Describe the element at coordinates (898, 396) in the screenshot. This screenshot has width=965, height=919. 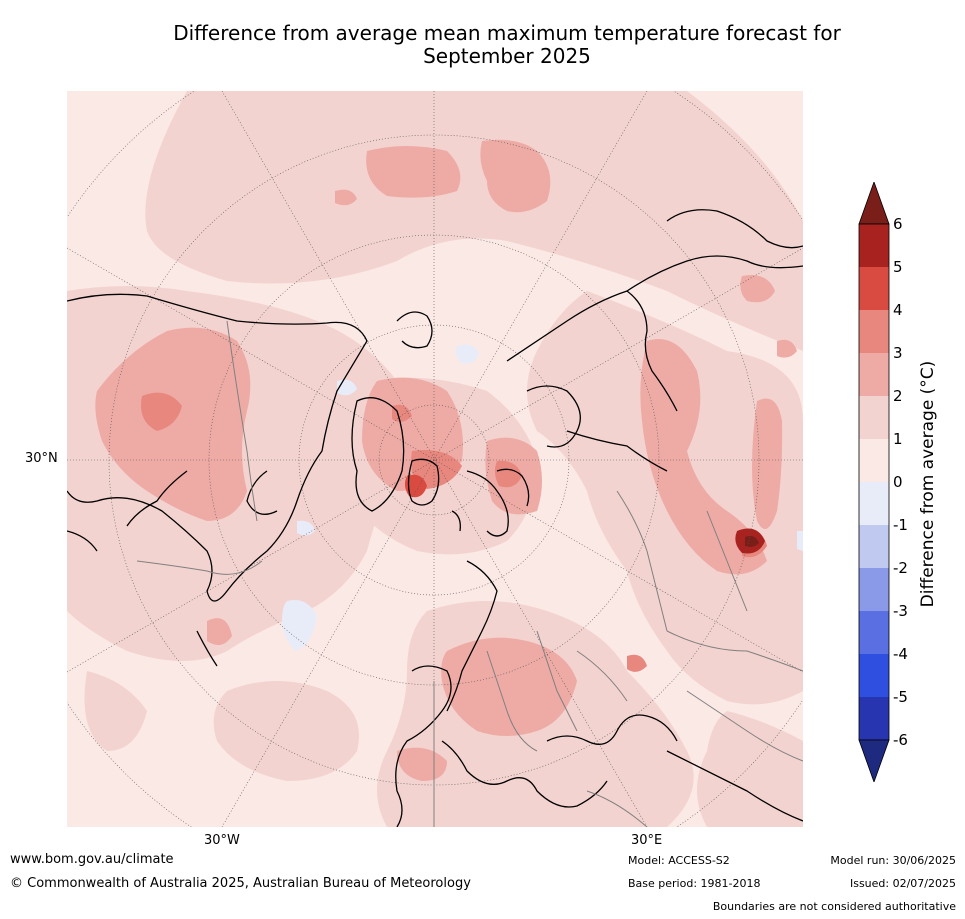
I see `colorbar-tick-label: 2` at that location.